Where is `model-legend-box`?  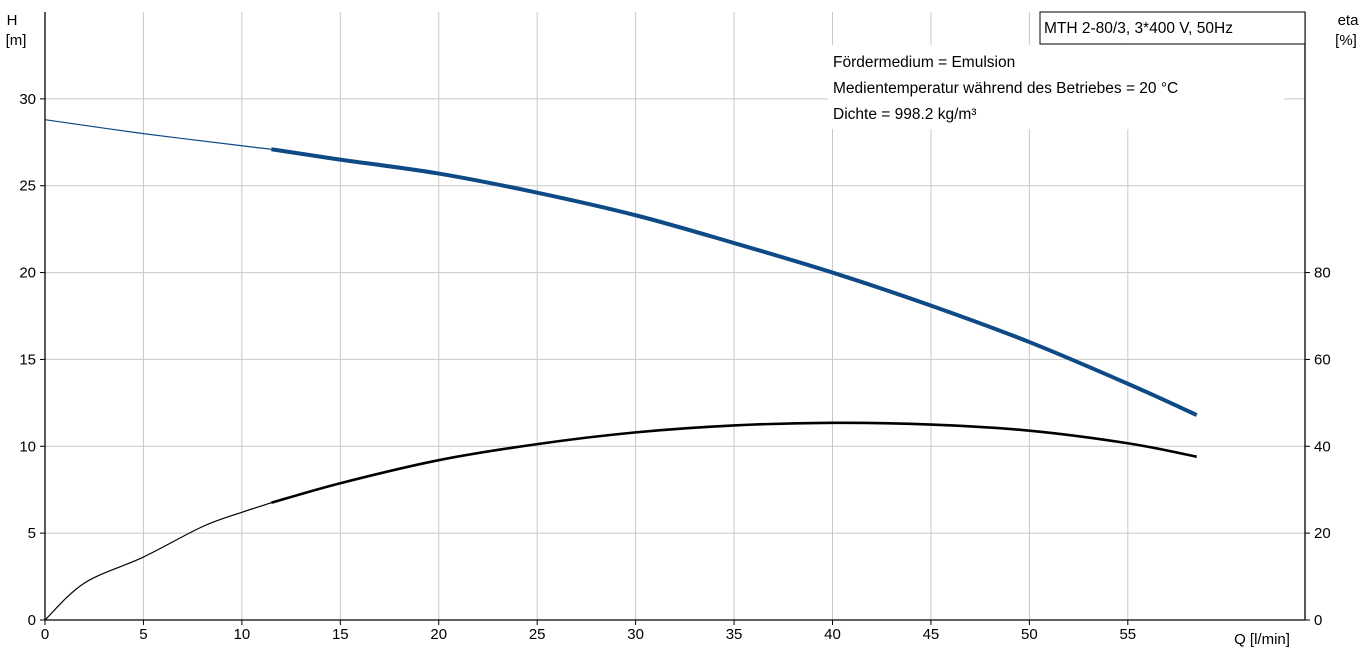 model-legend-box is located at coordinates (1172, 28).